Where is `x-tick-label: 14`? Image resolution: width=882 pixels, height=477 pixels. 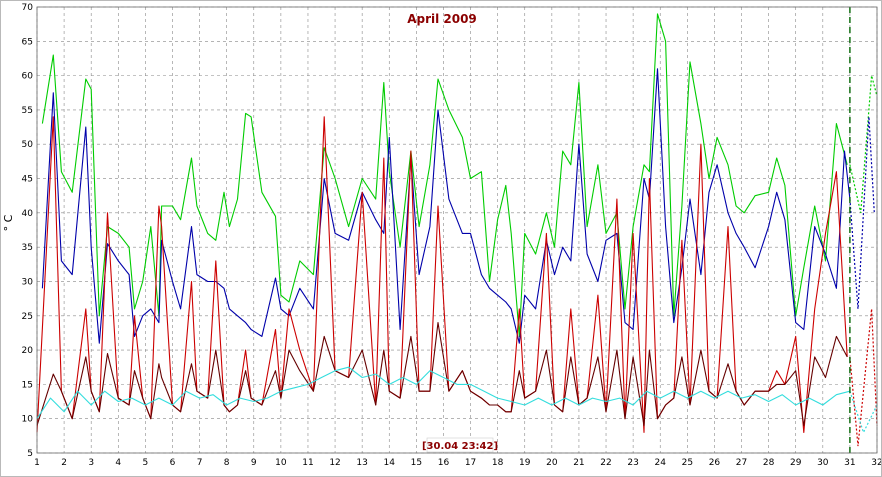
x-tick-label: 14 is located at coordinates (390, 463).